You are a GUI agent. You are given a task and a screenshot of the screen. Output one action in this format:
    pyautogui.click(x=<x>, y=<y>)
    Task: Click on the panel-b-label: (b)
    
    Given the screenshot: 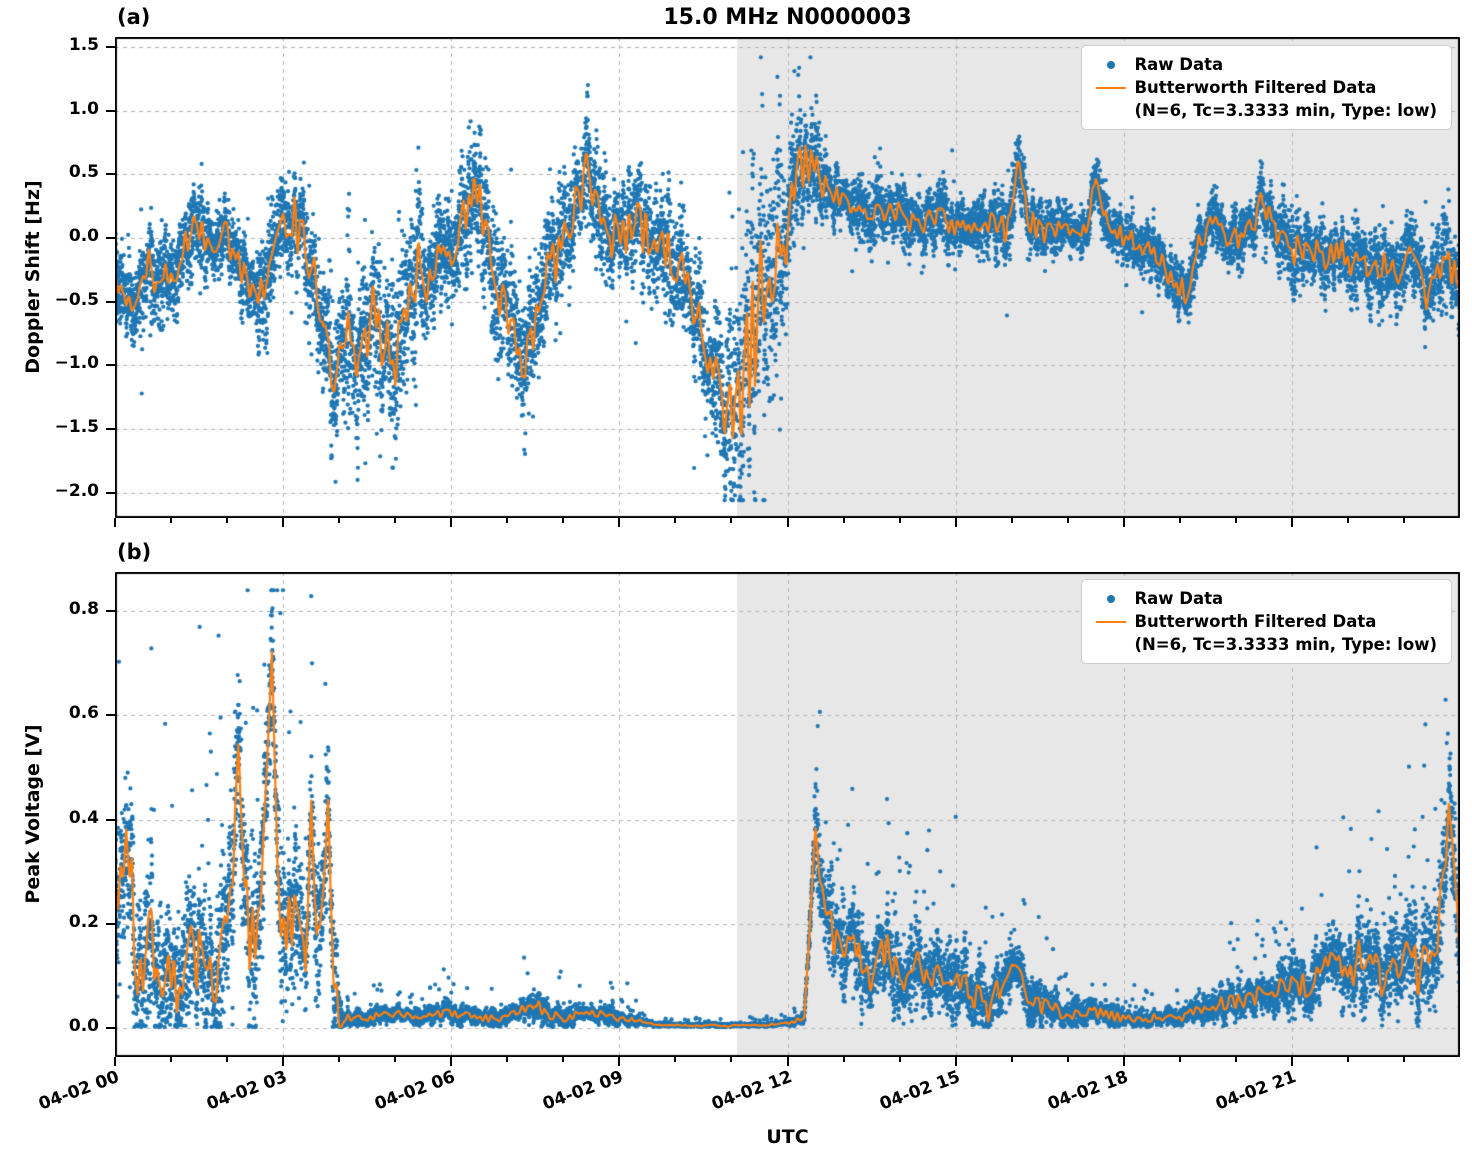 What is the action you would take?
    pyautogui.click(x=134, y=552)
    